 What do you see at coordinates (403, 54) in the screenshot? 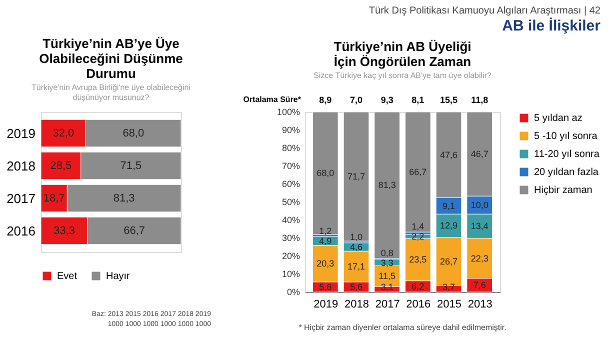
I see `chart-title: Türkiye’nin AB Üyeliği İçin Öngörülen Zaman` at bounding box center [403, 54].